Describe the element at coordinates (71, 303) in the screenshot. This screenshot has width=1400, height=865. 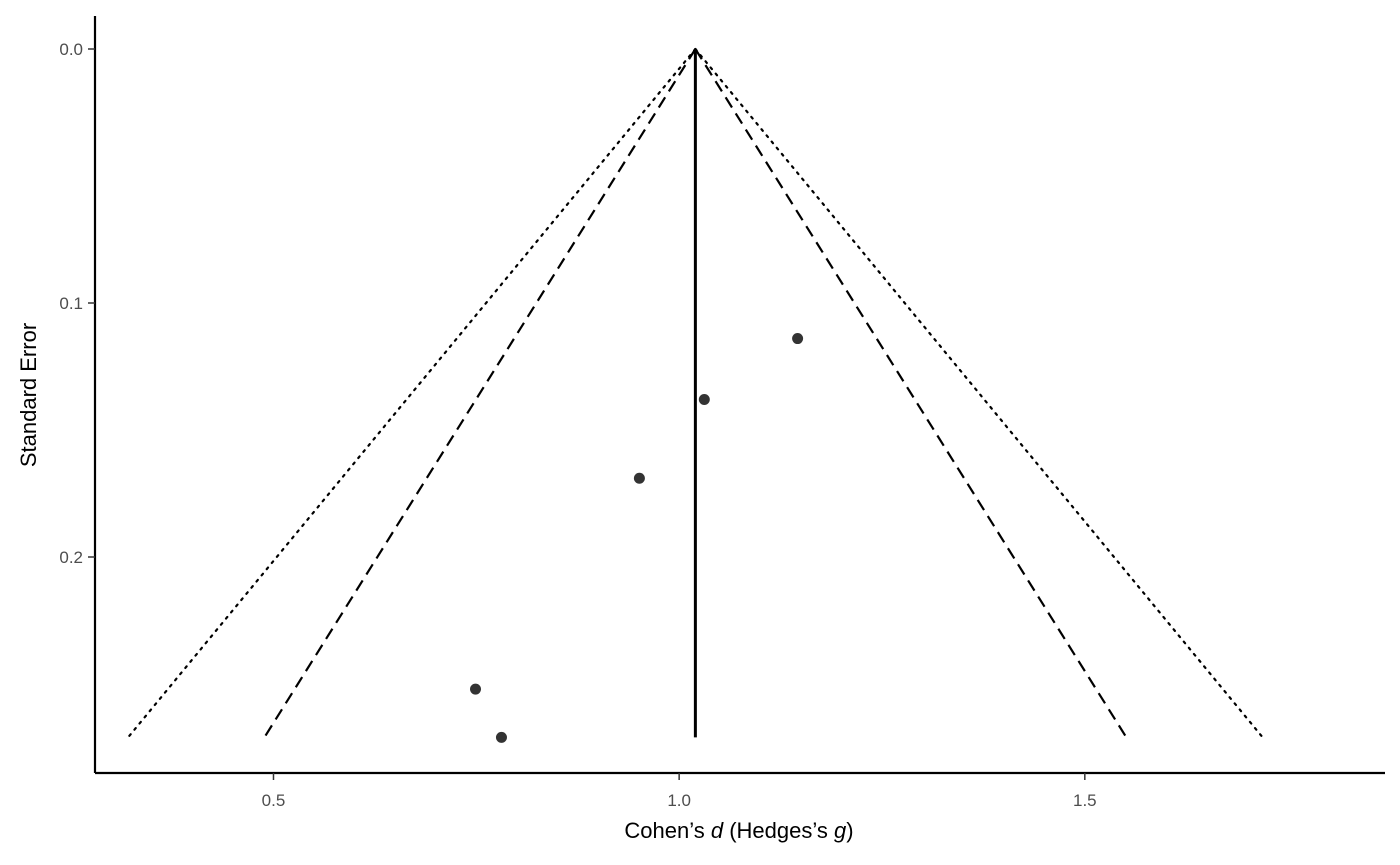
I see `y-tick-label: 0.1` at that location.